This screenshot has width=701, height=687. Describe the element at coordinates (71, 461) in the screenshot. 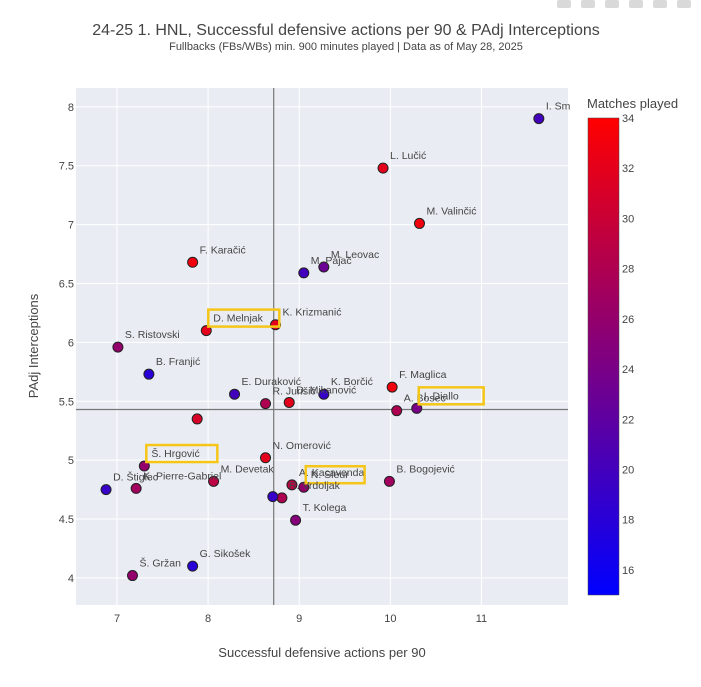

I see `y-tick-label: 5` at that location.